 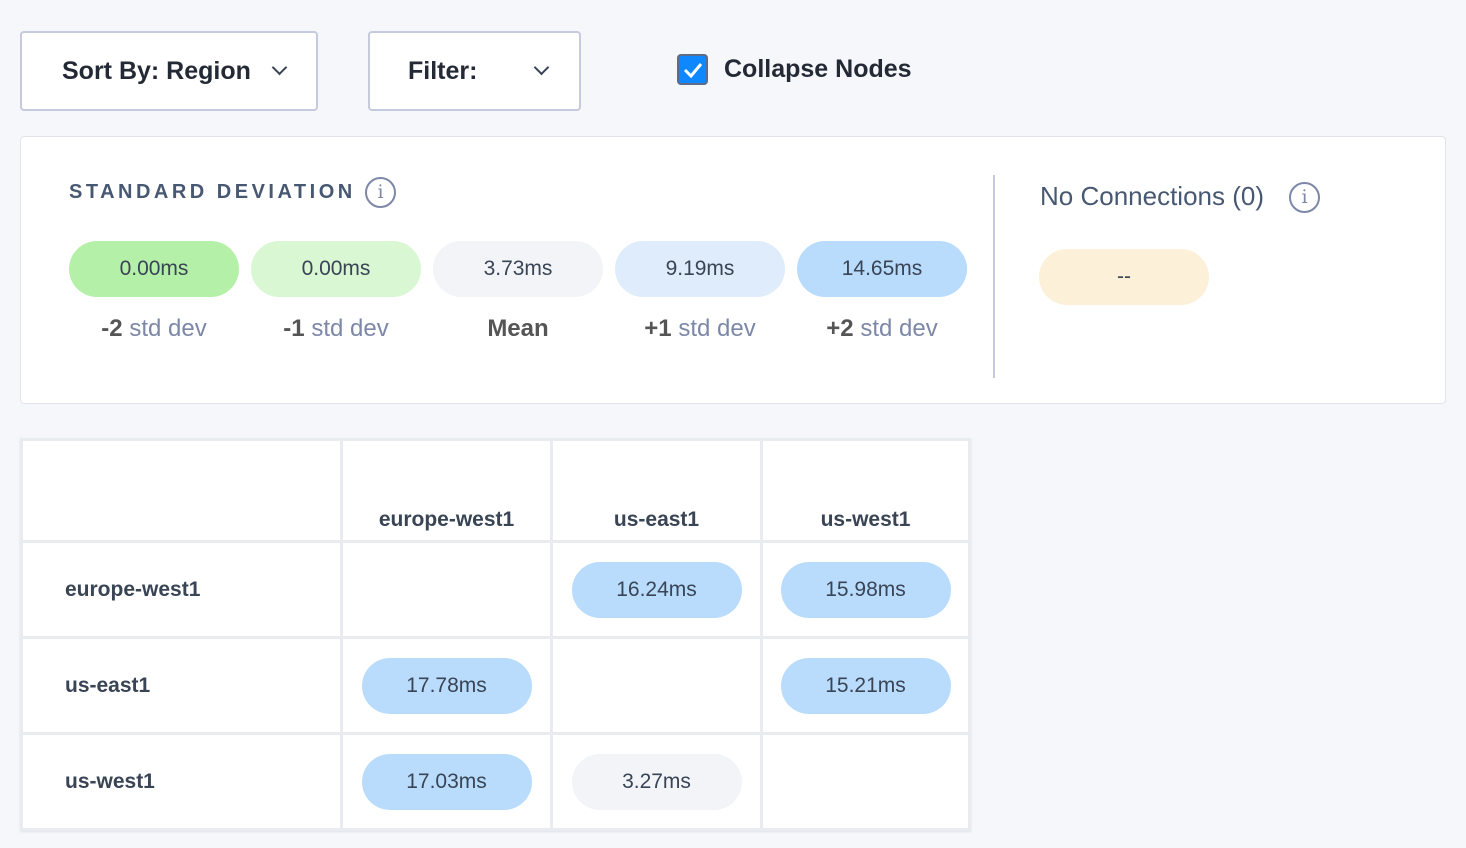 What do you see at coordinates (446, 490) in the screenshot?
I see `column-header: europe-west1` at bounding box center [446, 490].